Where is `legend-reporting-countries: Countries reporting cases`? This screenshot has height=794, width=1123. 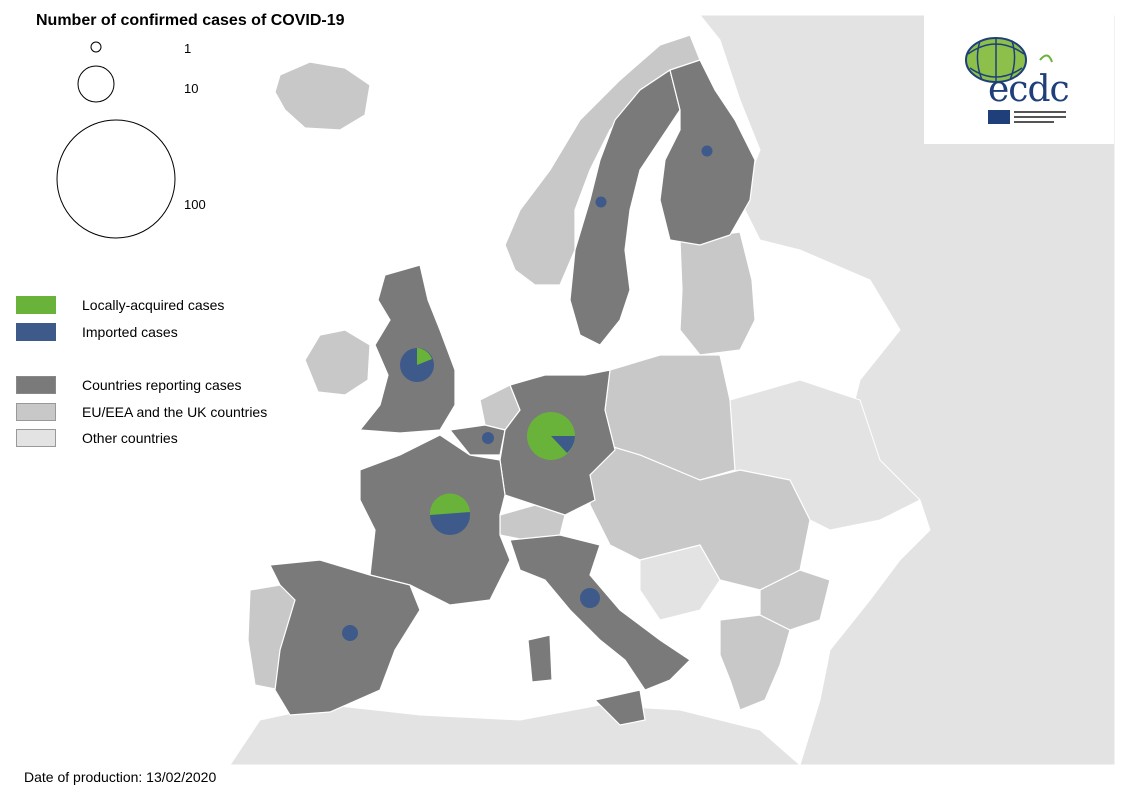
legend-reporting-countries: Countries reporting cases is located at coordinates (196, 386).